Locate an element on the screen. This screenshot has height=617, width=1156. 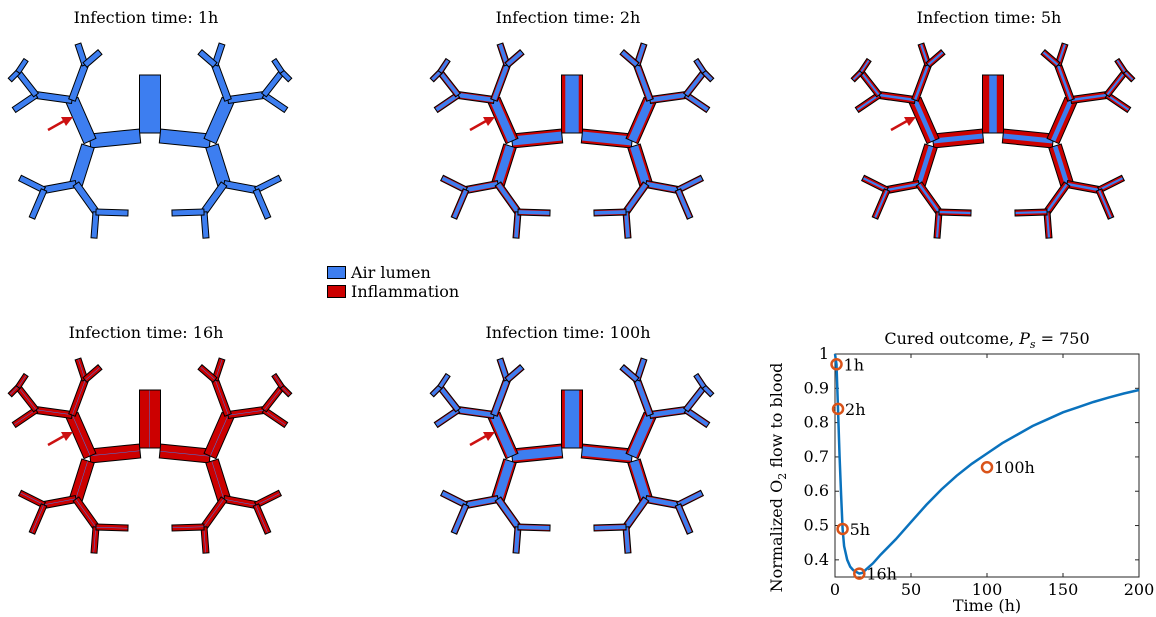
o2-flow-line is located at coordinates (986, 464).